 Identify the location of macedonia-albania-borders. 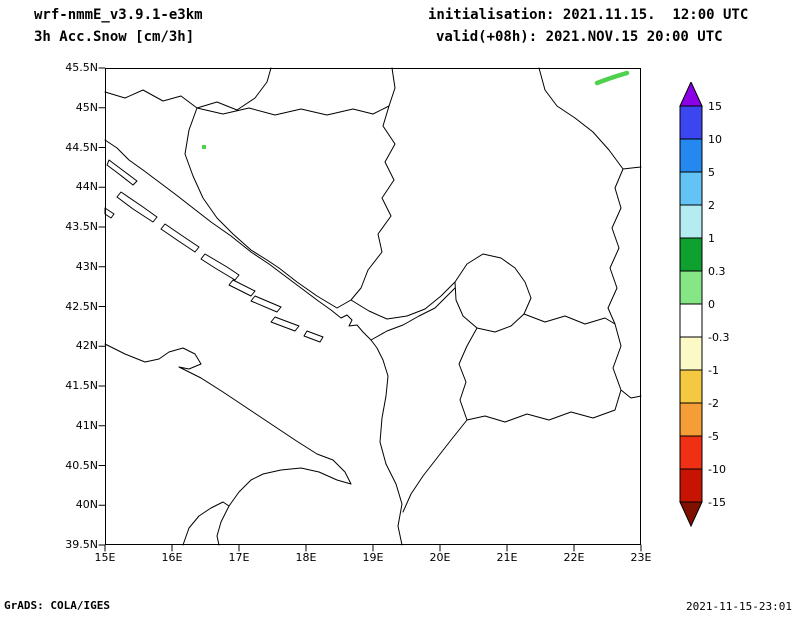
(522, 413).